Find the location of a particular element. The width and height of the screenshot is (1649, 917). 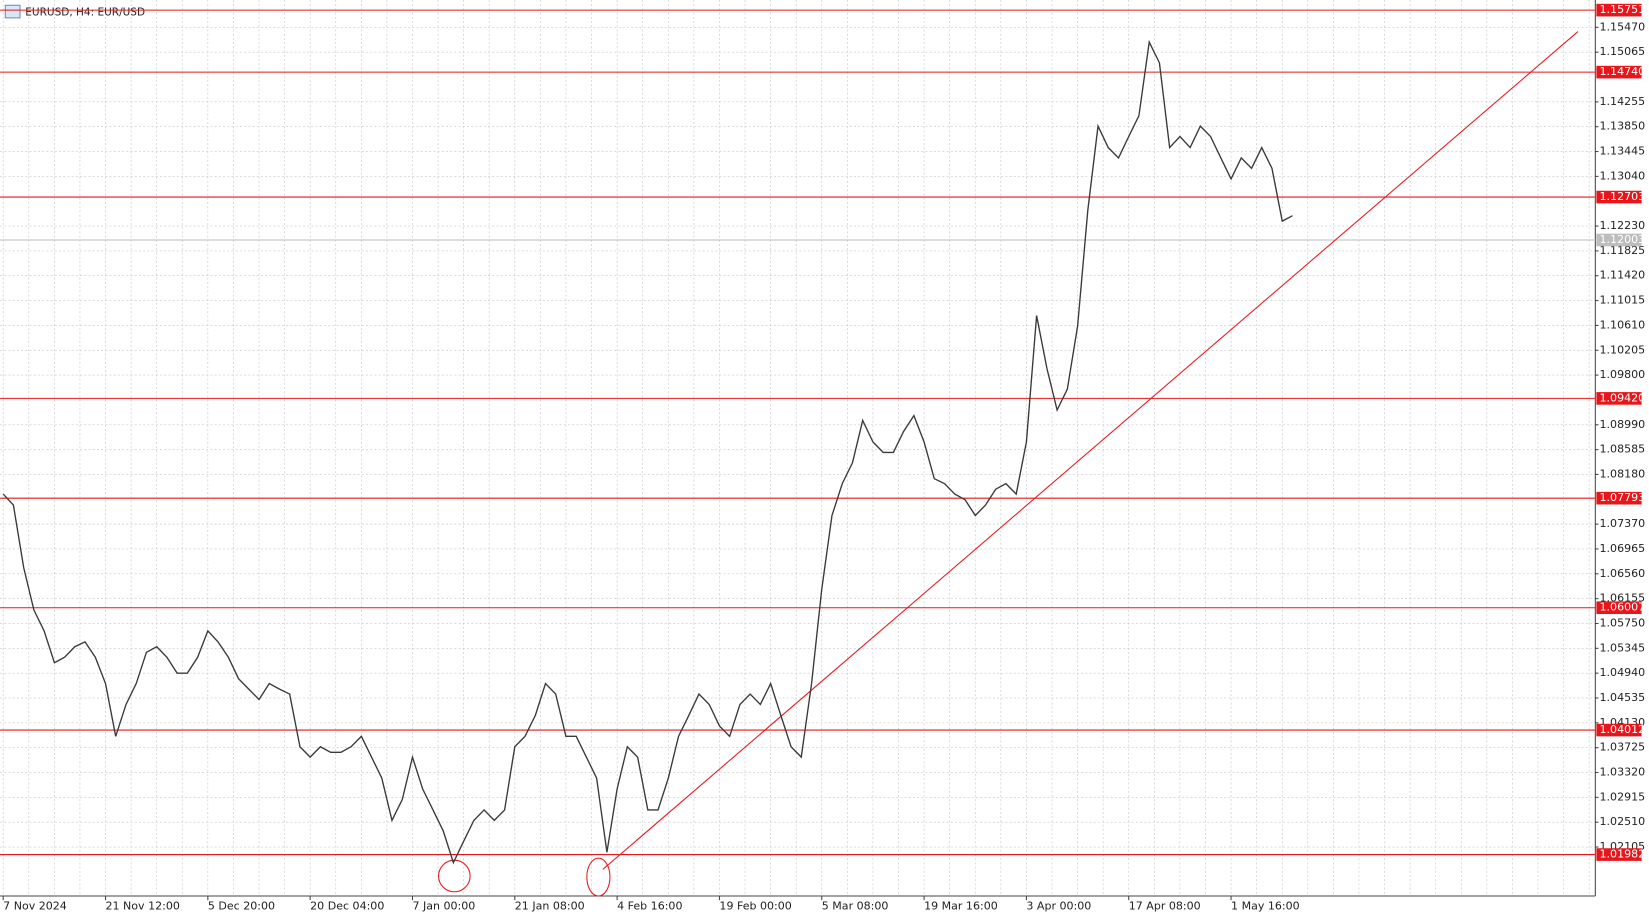

y-tick-label: 1.15065 is located at coordinates (1623, 51).